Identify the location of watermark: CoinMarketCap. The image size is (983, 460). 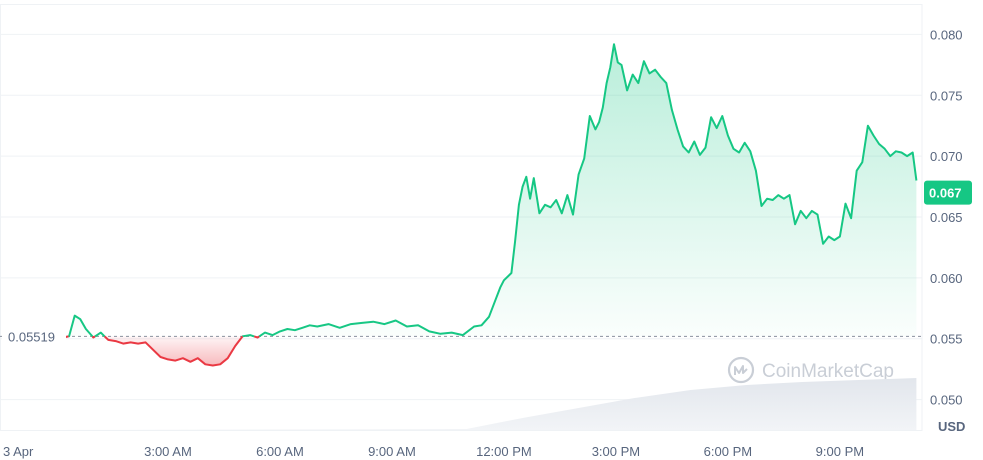
(810, 370).